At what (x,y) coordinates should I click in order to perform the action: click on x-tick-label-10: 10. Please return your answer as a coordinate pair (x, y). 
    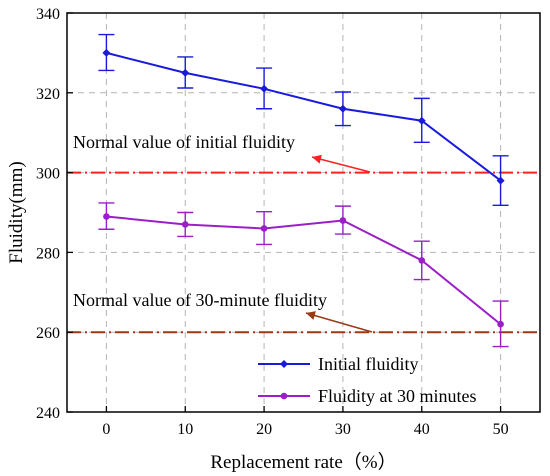
    Looking at the image, I should click on (185, 429).